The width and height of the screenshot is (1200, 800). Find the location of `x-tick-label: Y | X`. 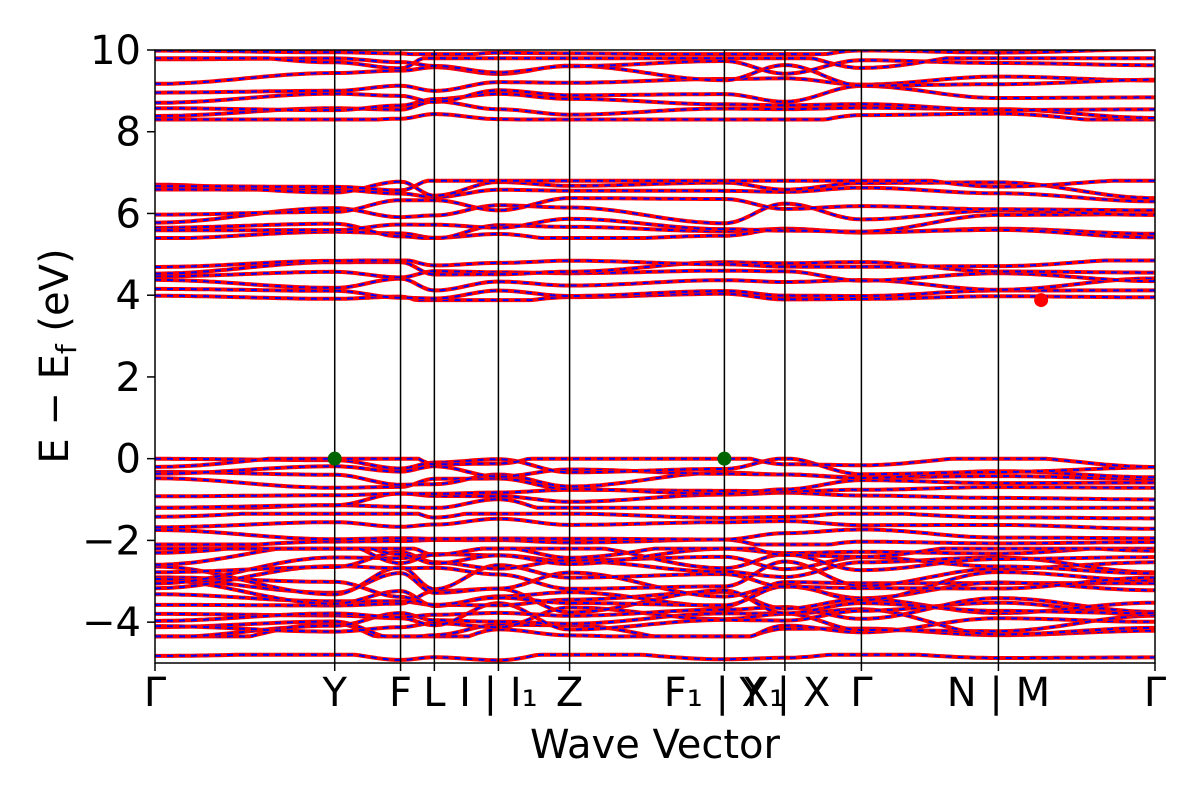

x-tick-label: Y | X is located at coordinates (785, 693).